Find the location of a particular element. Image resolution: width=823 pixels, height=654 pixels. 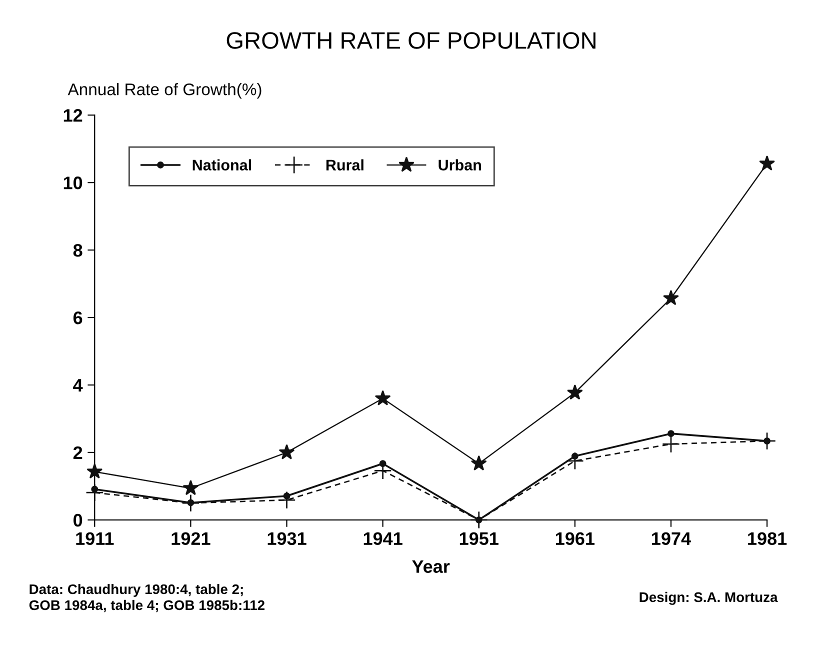

legend-label: Urban is located at coordinates (459, 164).